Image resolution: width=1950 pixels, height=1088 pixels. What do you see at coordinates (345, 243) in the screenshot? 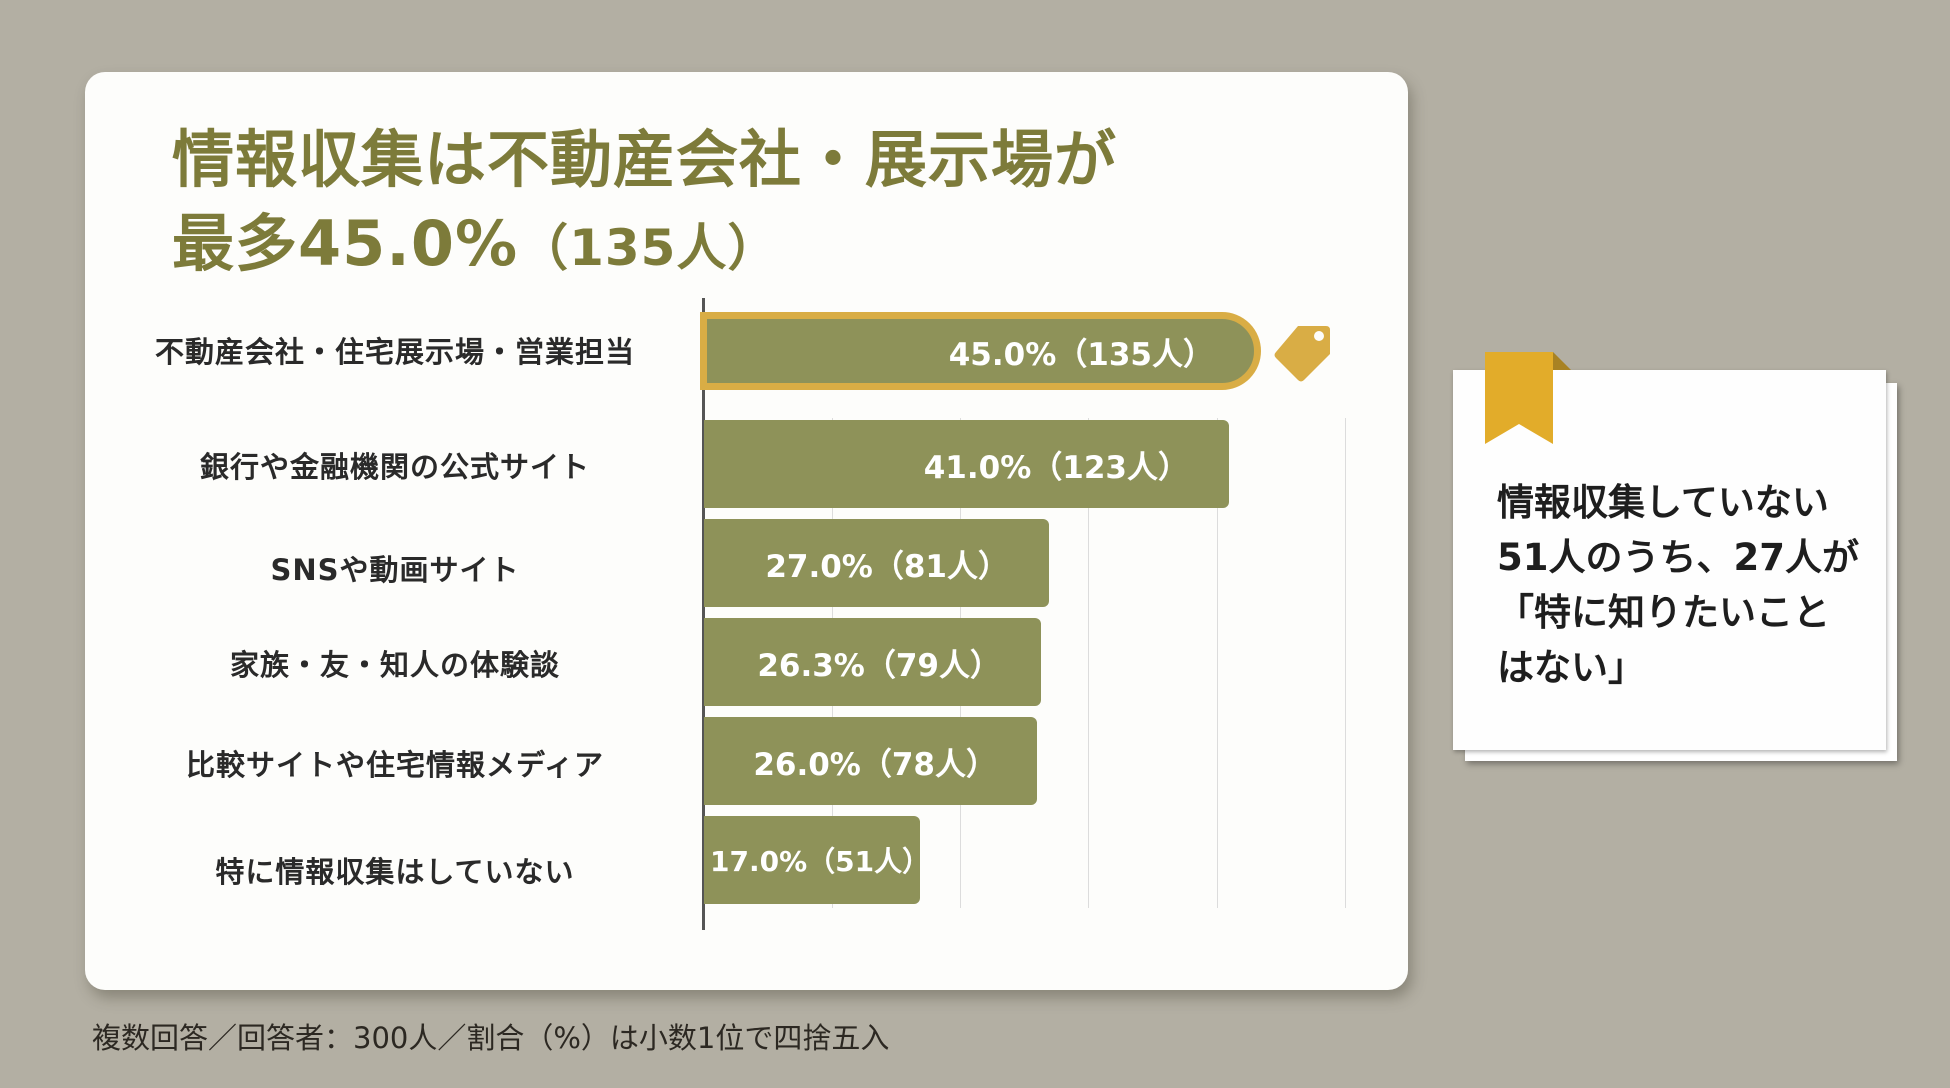
I see `title-highlight: 最多45.0%` at bounding box center [345, 243].